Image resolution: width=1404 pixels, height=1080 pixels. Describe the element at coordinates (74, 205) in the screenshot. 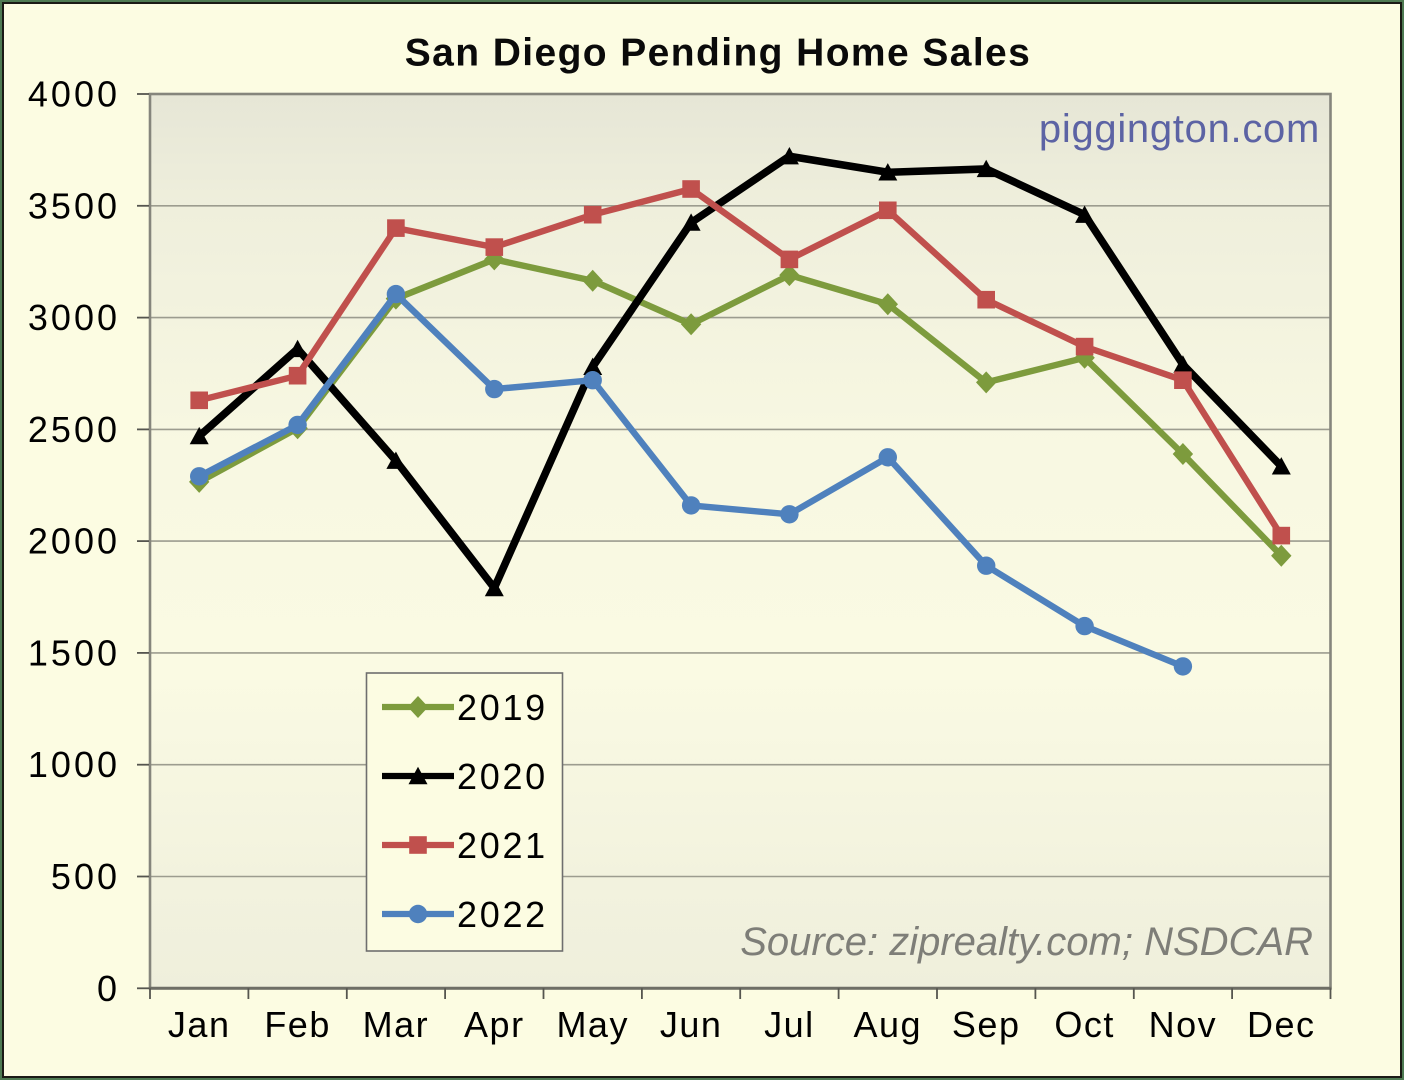

I see `svg-text: 3500` at that location.